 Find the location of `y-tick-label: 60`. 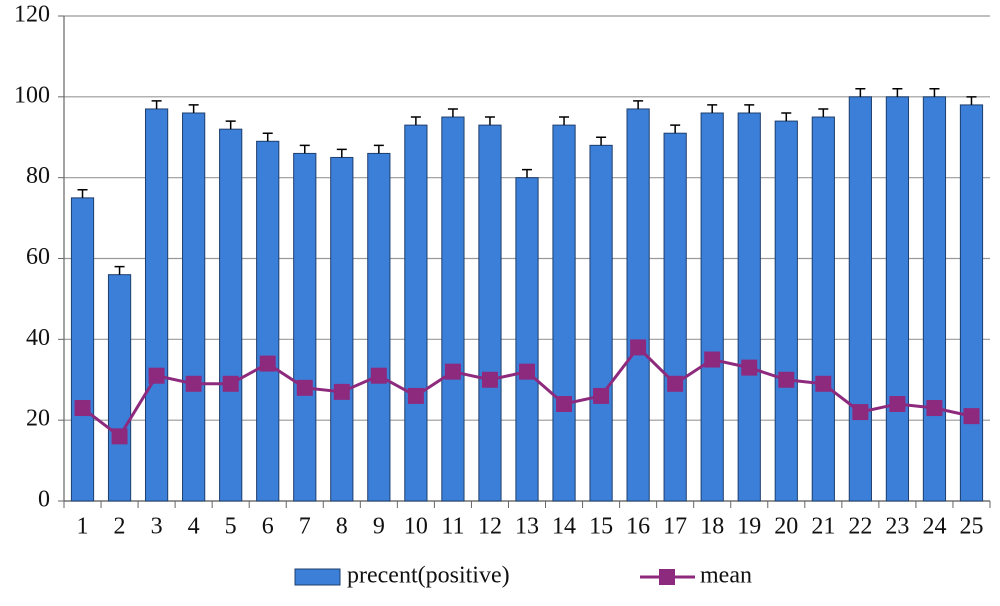

y-tick-label: 60 is located at coordinates (38, 257).